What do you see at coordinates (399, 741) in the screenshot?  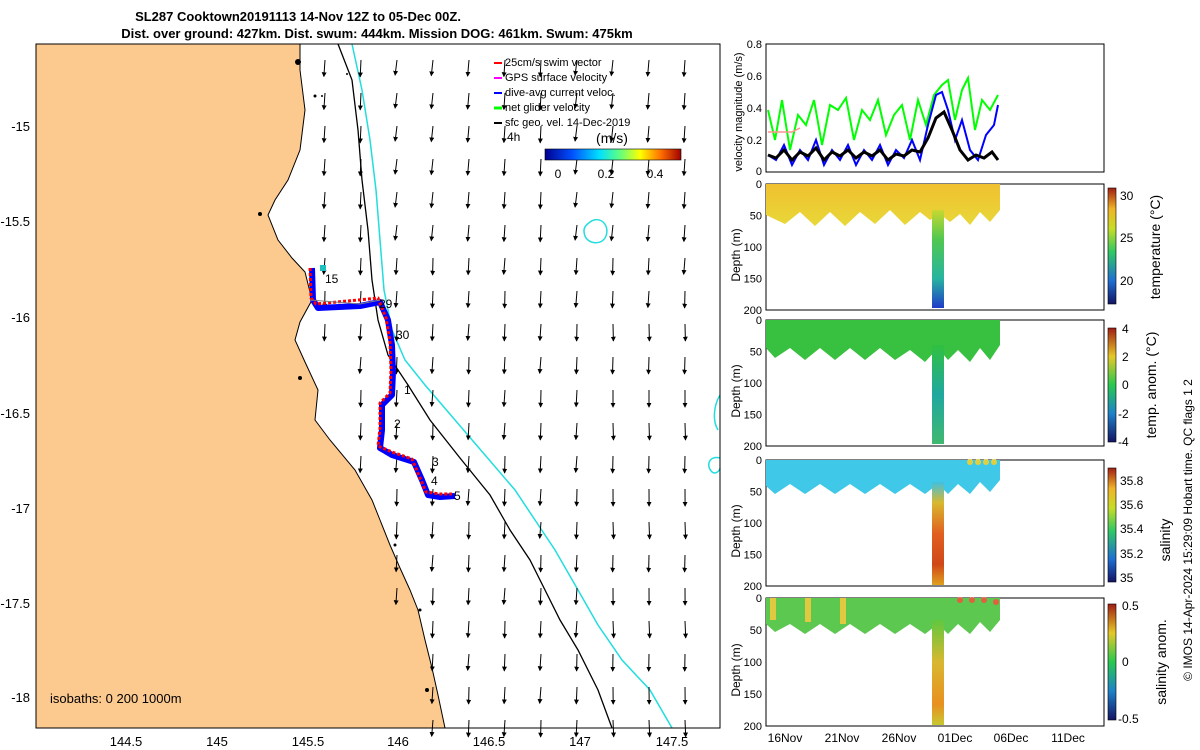 I see `map-x-axis: 144.5 145 145.5 146 146.5 147 147.5` at bounding box center [399, 741].